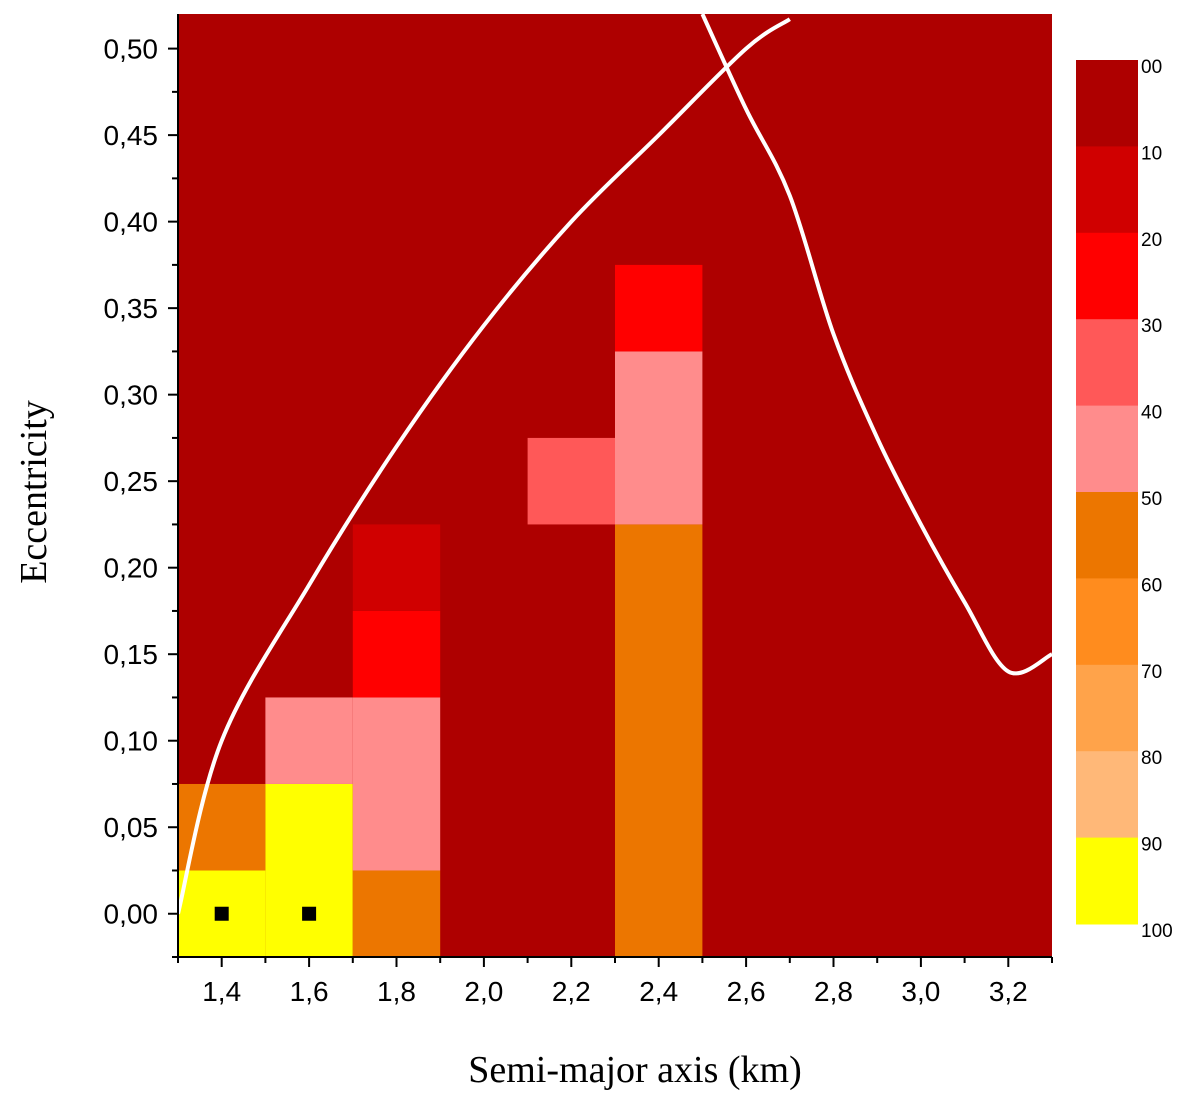 The height and width of the screenshot is (1099, 1191). I want to click on colorbar-label: 30, so click(1151, 326).